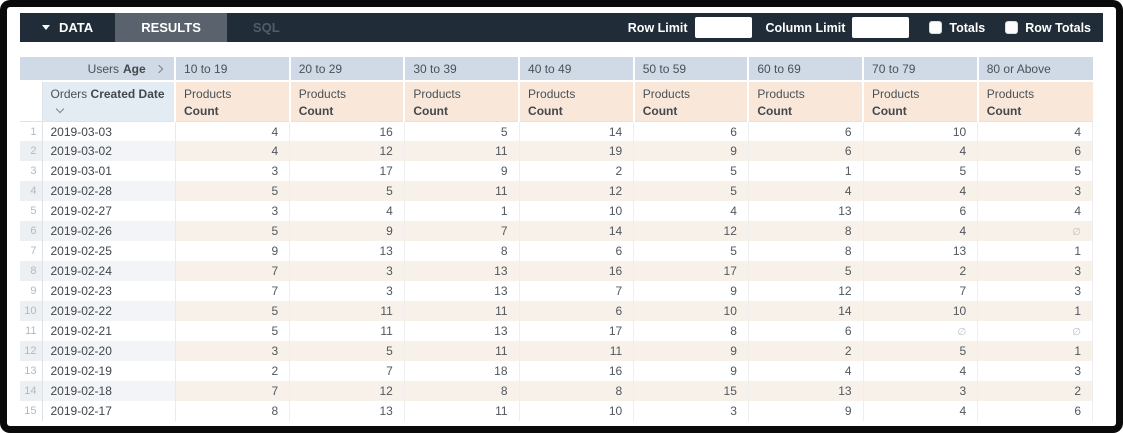  Describe the element at coordinates (109, 331) in the screenshot. I see `date-cell: 2019-02-21` at that location.